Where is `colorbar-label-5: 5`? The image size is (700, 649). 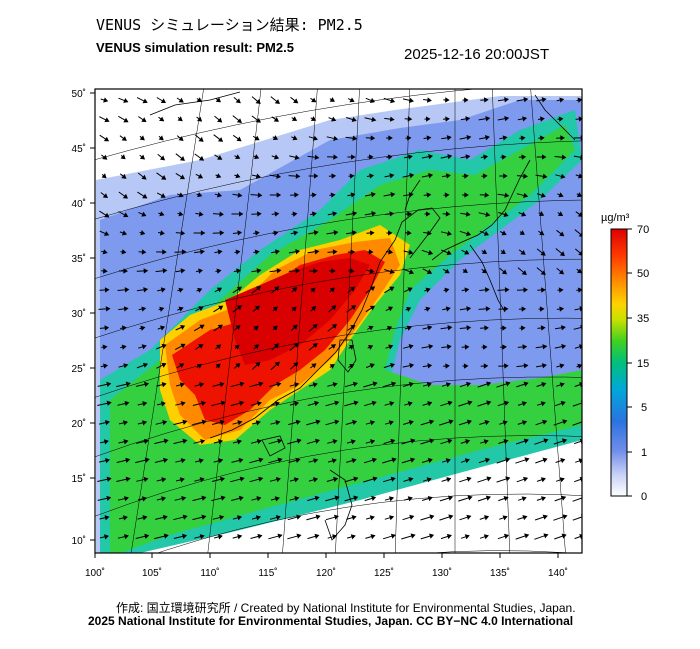 colorbar-label-5: 5 is located at coordinates (644, 408).